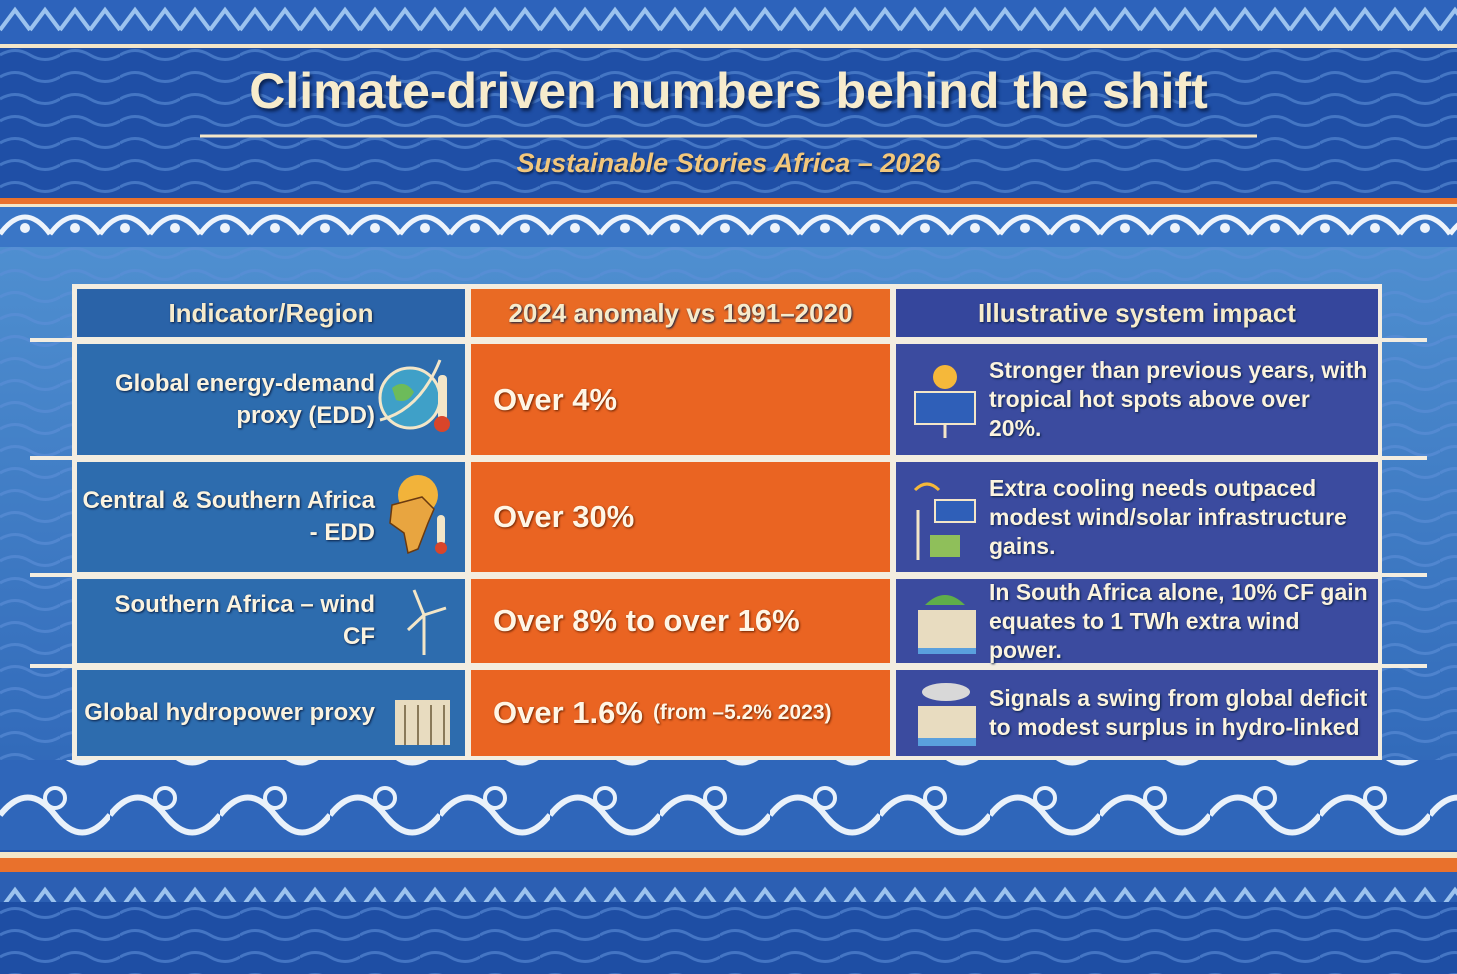  What do you see at coordinates (555, 399) in the screenshot?
I see `cell: Over 4%` at bounding box center [555, 399].